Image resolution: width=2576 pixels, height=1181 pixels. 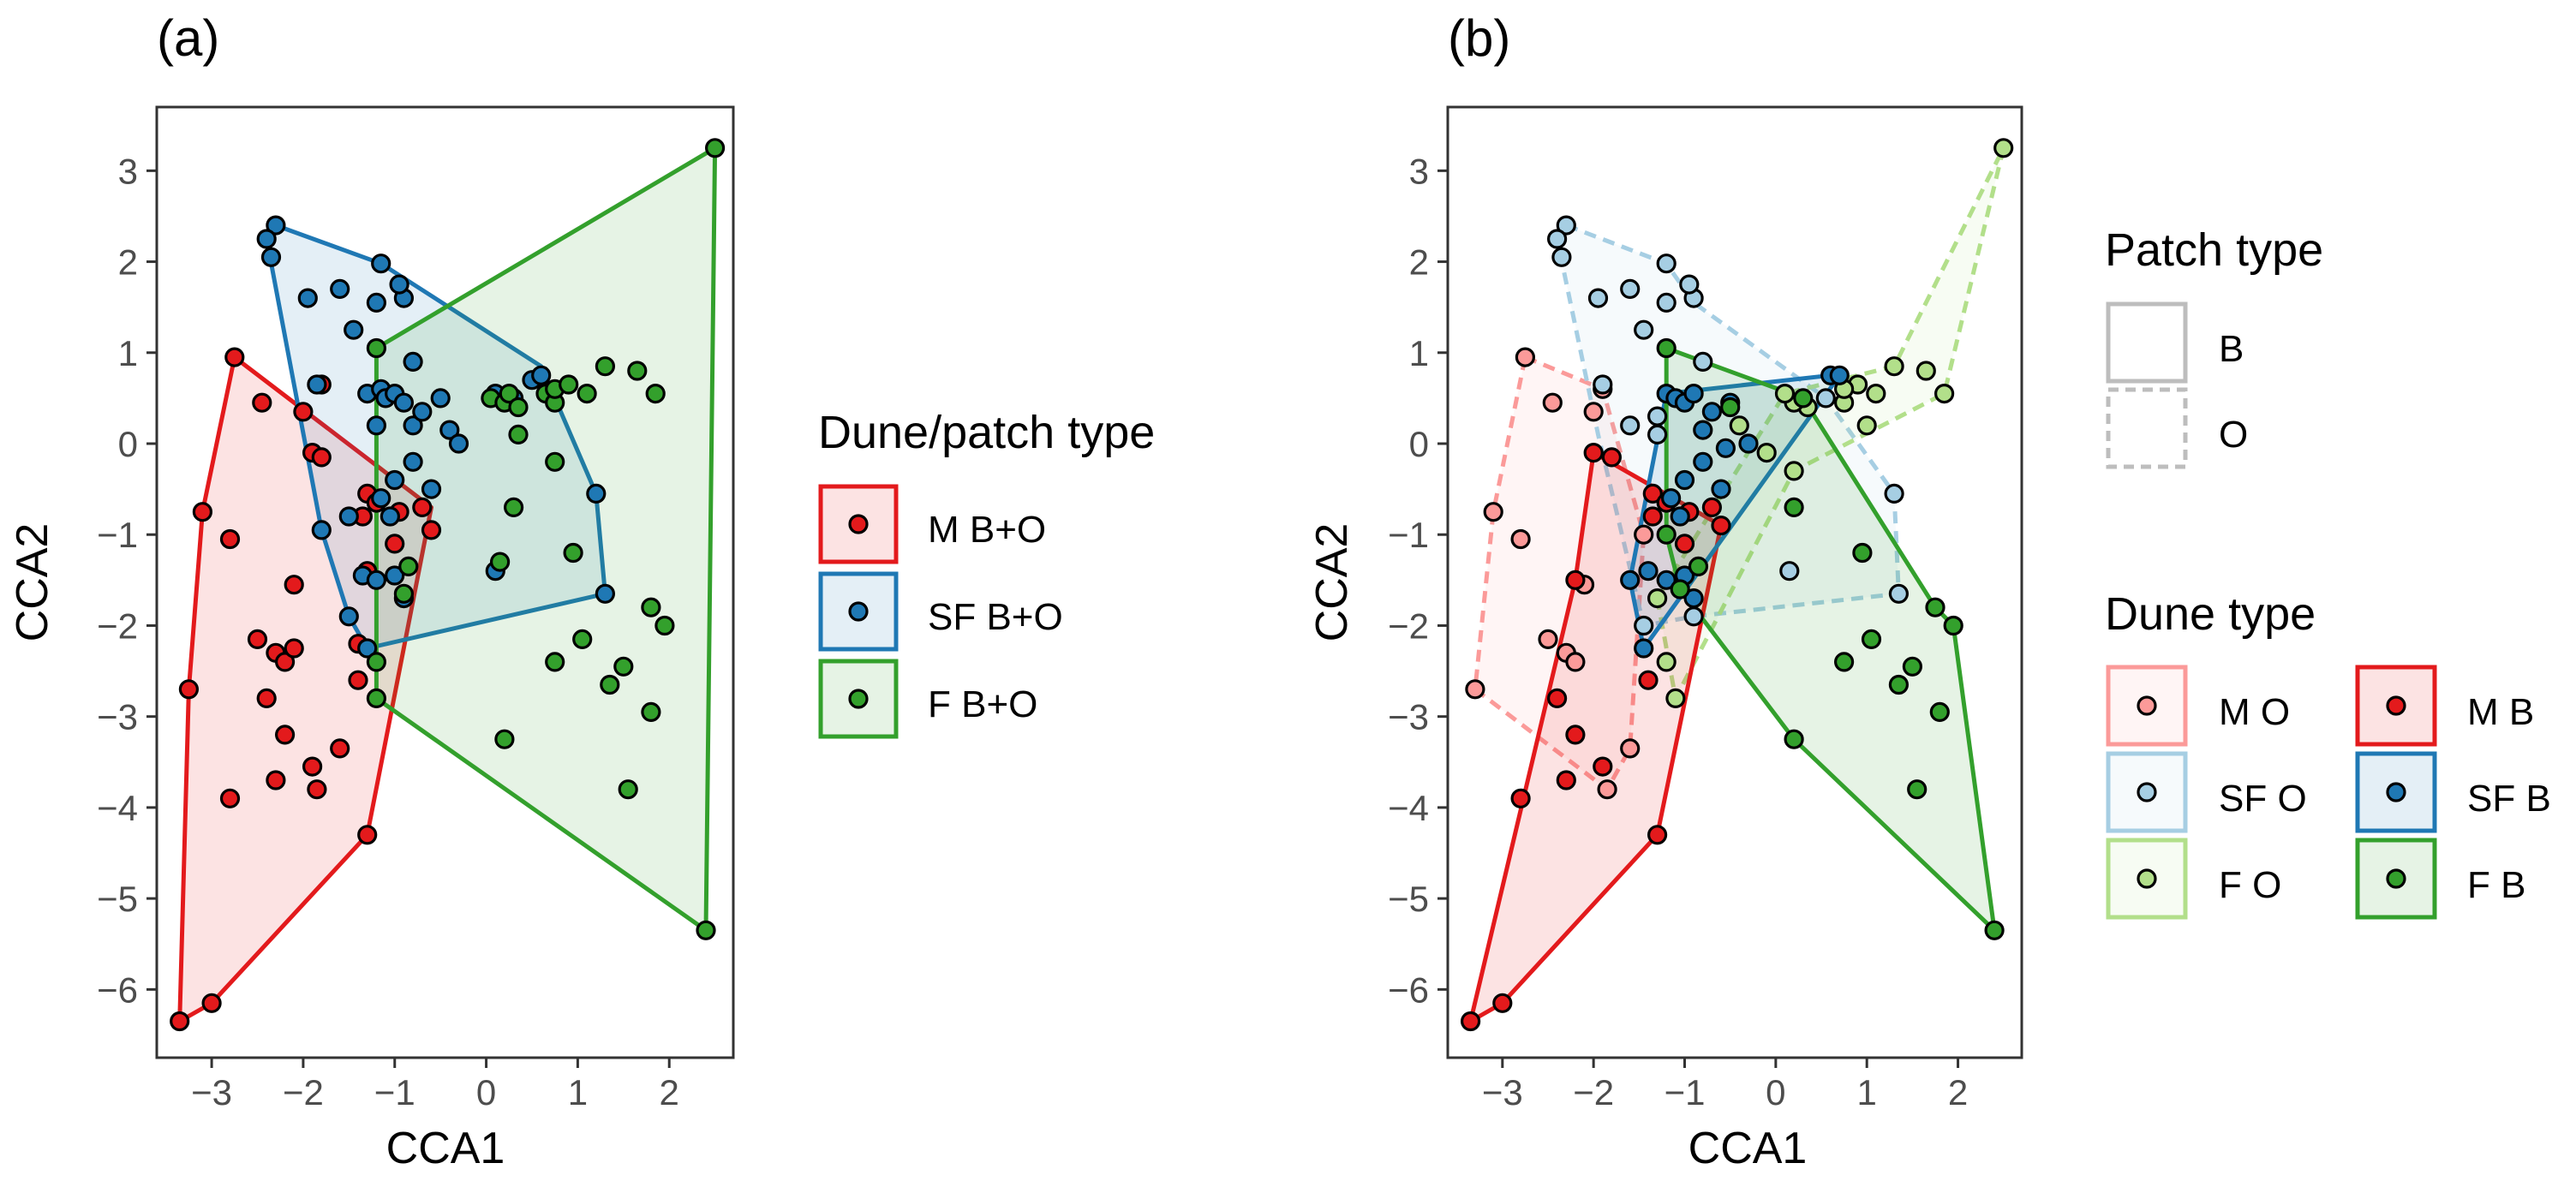 I want to click on y-tick-label: 1, so click(x=1419, y=353).